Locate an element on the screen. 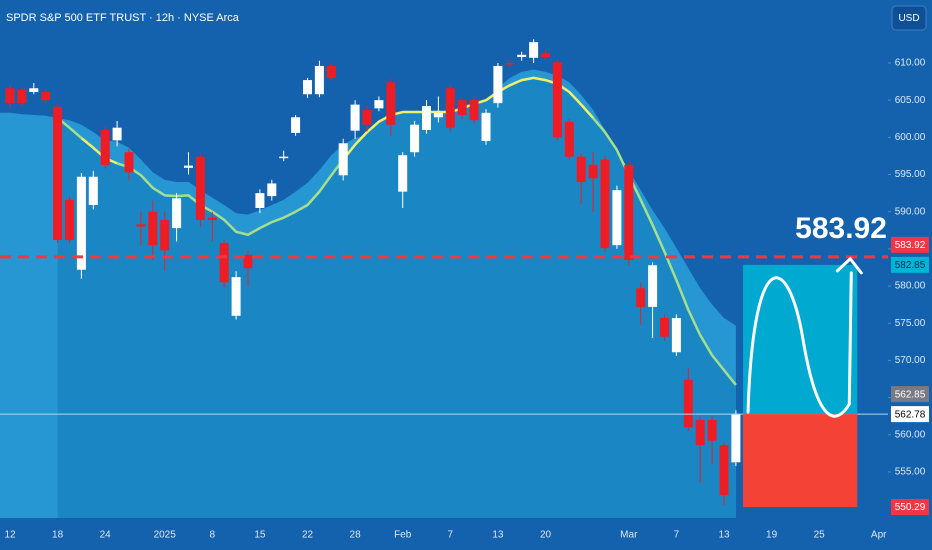 This screenshot has width=932, height=550. price-label: 562.78 is located at coordinates (910, 414).